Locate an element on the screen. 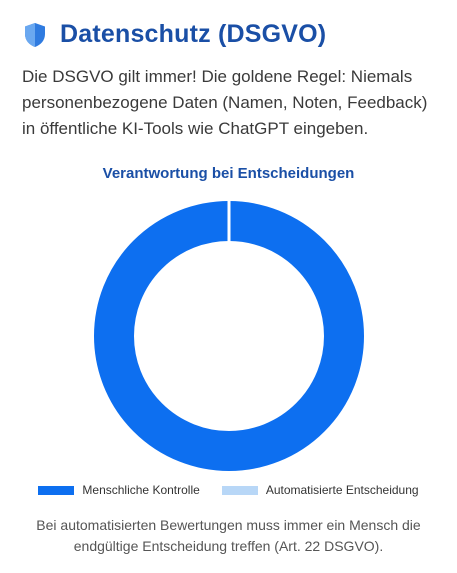 The height and width of the screenshot is (573, 457). shield-icon is located at coordinates (35, 34).